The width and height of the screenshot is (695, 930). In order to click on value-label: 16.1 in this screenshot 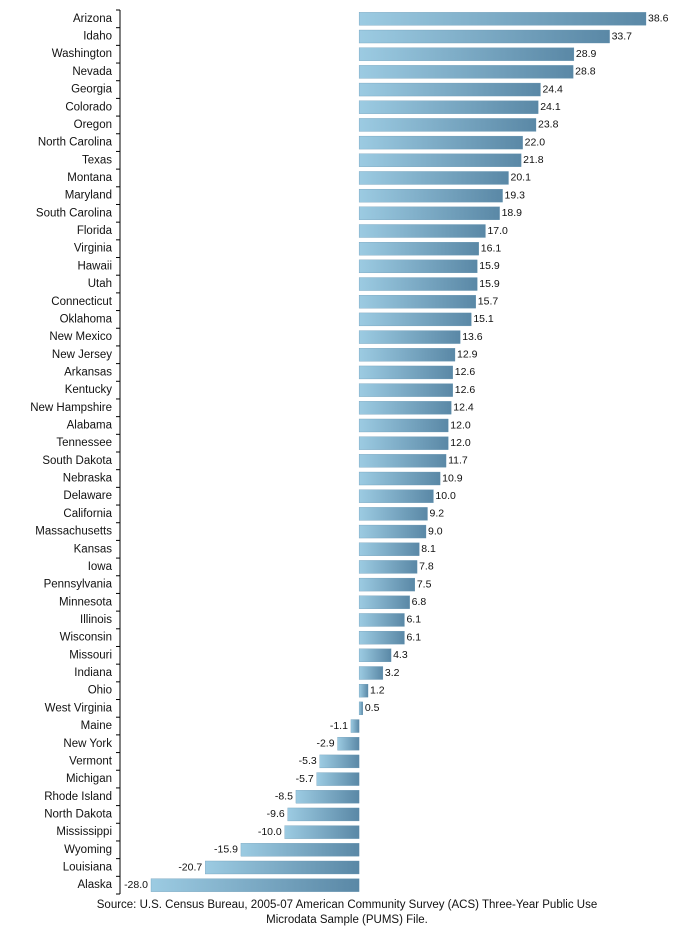, I will do `click(491, 248)`.